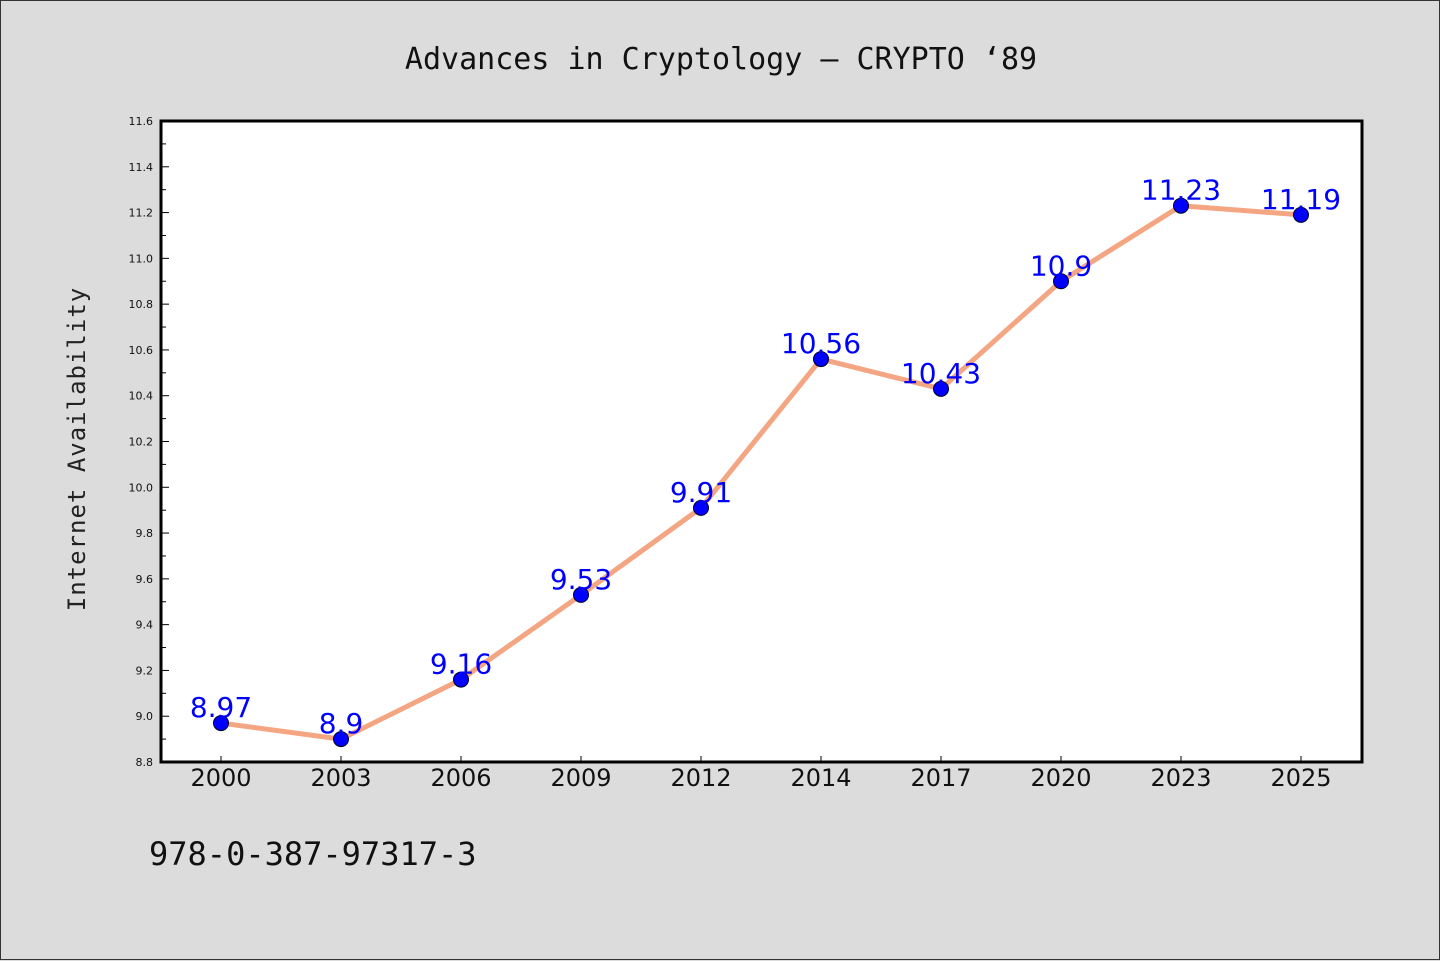  What do you see at coordinates (145, 762) in the screenshot?
I see `y-tick-label: 8.8` at bounding box center [145, 762].